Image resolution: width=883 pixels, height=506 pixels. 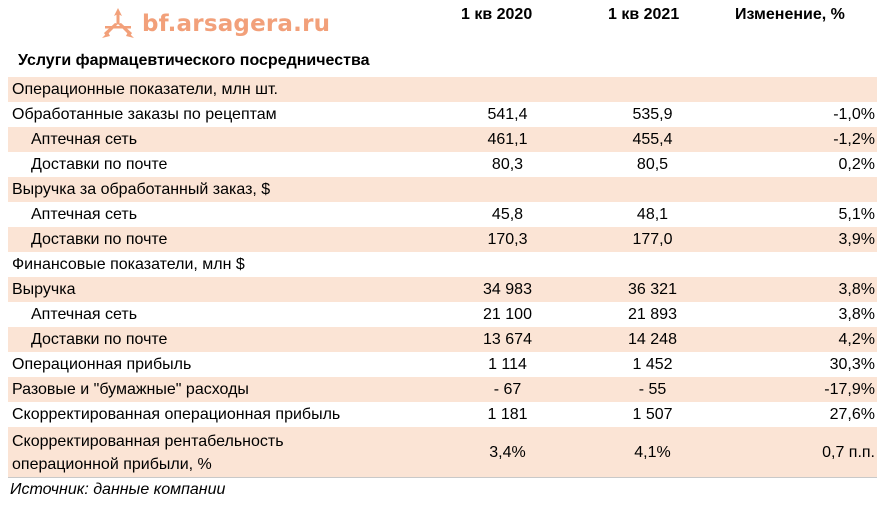 What do you see at coordinates (442, 314) in the screenshot?
I see `table-row: Аптечная сеть 21 100 21 893 3,8%` at bounding box center [442, 314].